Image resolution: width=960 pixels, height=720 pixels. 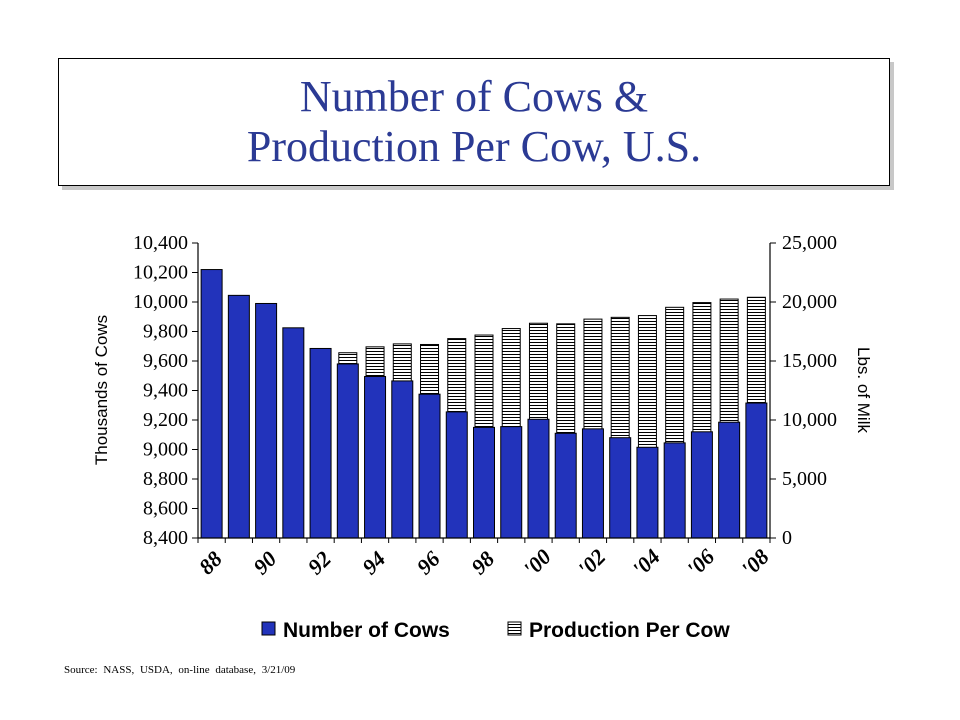 I want to click on x-tick-label: 90, so click(x=264, y=562).